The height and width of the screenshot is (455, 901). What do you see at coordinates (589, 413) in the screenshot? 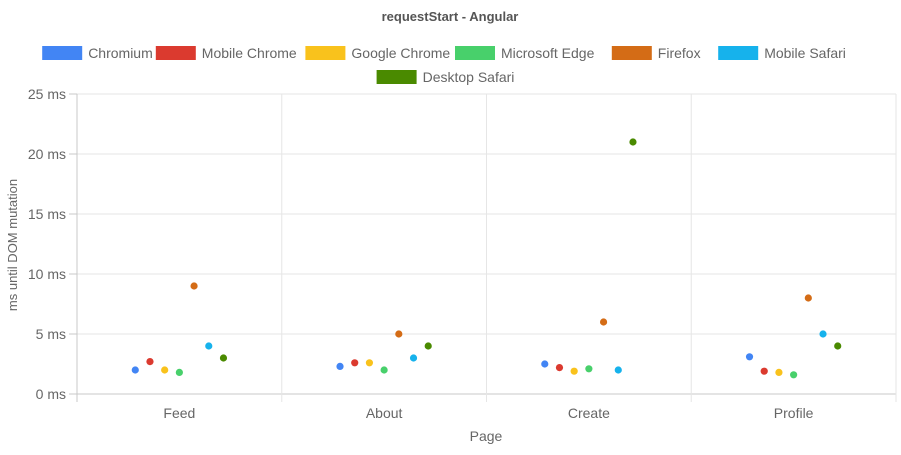
I see `x-tick-label: Create` at bounding box center [589, 413].